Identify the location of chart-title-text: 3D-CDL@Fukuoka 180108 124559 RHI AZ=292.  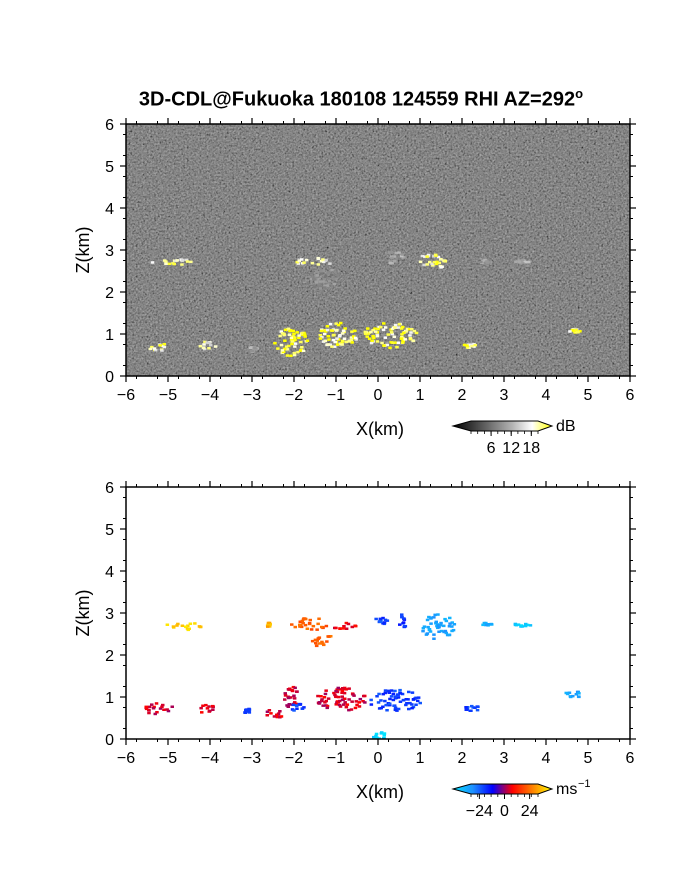
(357, 99).